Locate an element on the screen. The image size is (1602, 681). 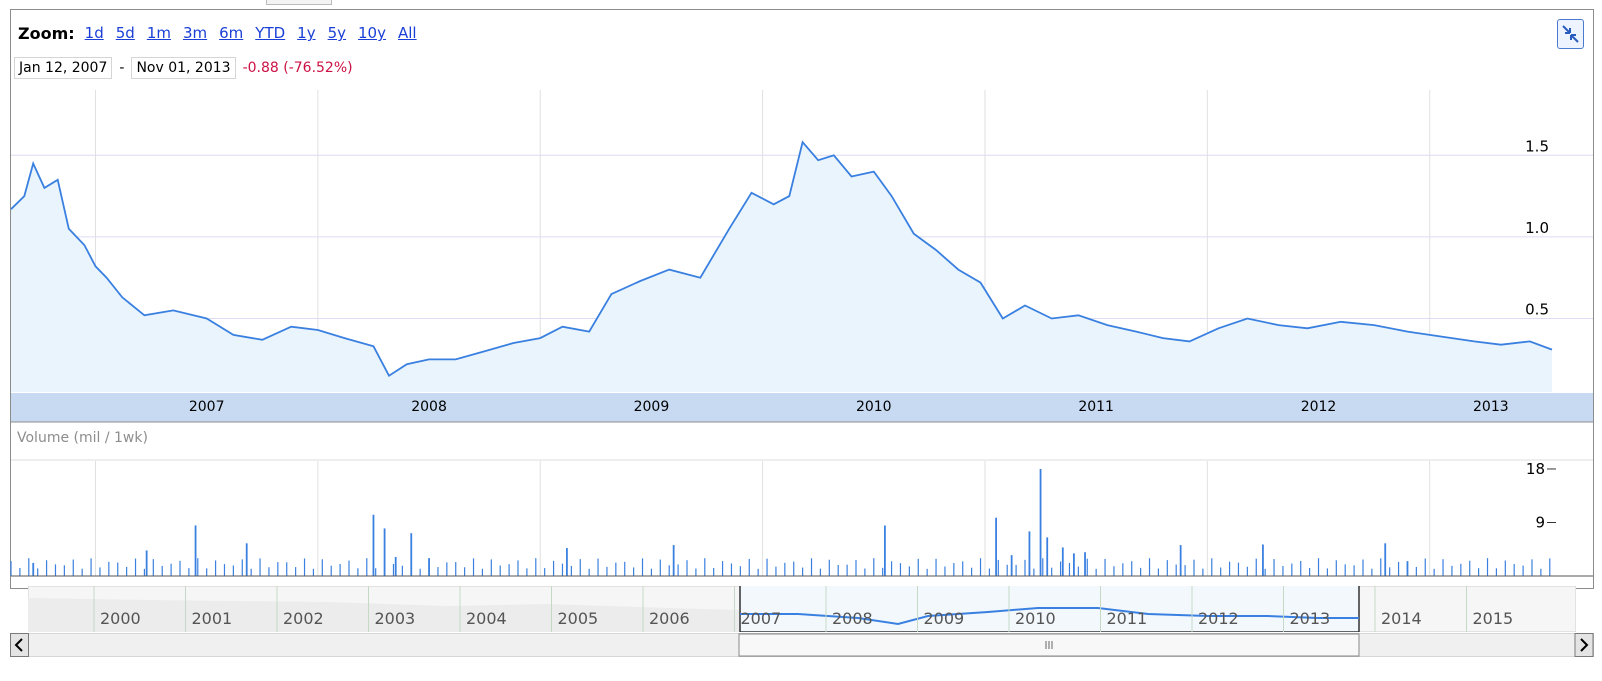
navigator-year-label: 2005 is located at coordinates (578, 618).